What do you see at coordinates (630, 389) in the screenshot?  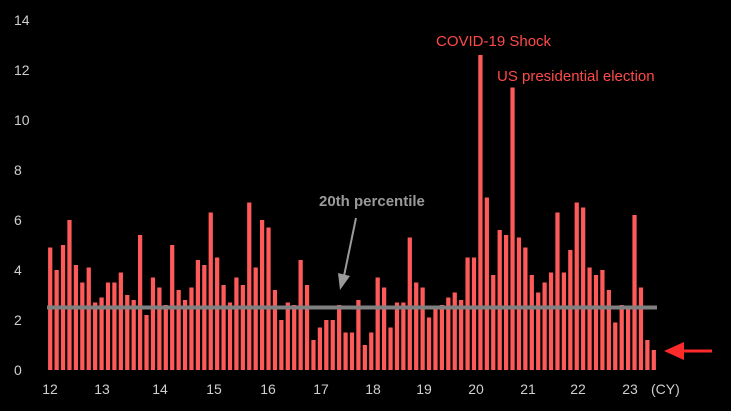 I see `x-tick-label: 23` at bounding box center [630, 389].